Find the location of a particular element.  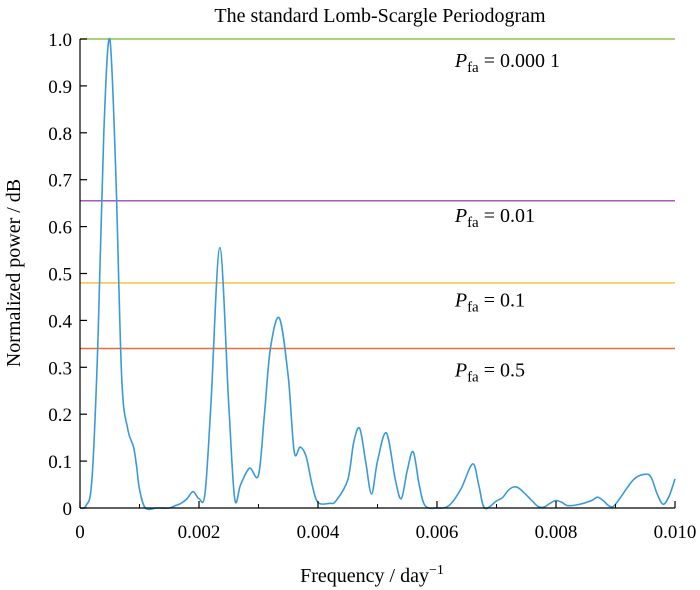

threshold-label-value: = 0.5 is located at coordinates (502, 371).